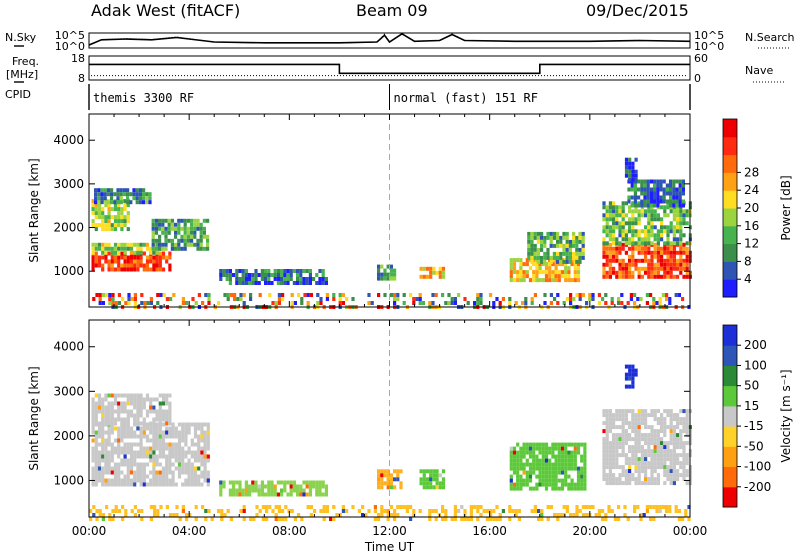 The height and width of the screenshot is (554, 800). Describe the element at coordinates (68, 140) in the screenshot. I see `y-tick-label: 4000` at that location.